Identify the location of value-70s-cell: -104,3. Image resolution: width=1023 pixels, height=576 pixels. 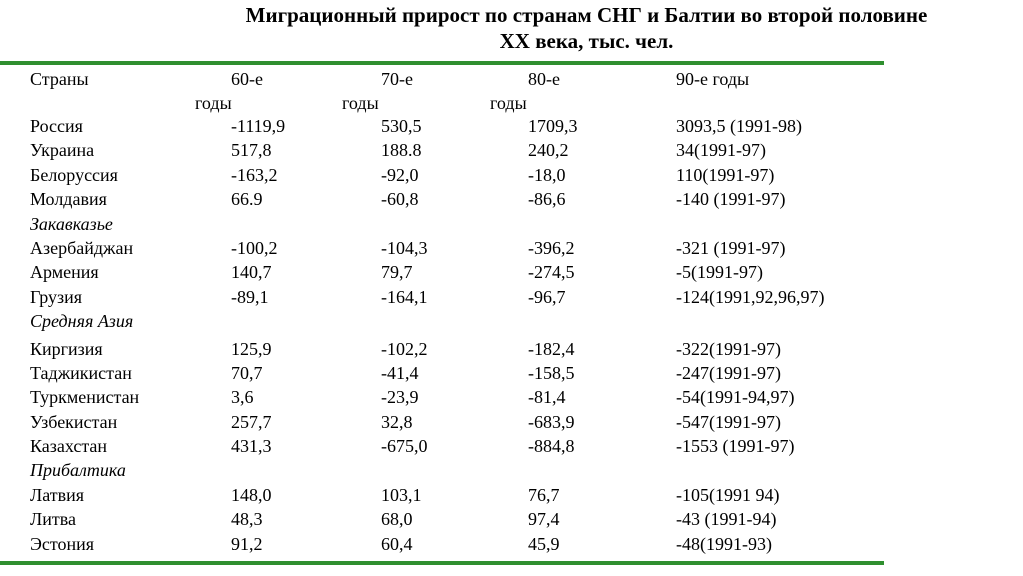
(404, 247).